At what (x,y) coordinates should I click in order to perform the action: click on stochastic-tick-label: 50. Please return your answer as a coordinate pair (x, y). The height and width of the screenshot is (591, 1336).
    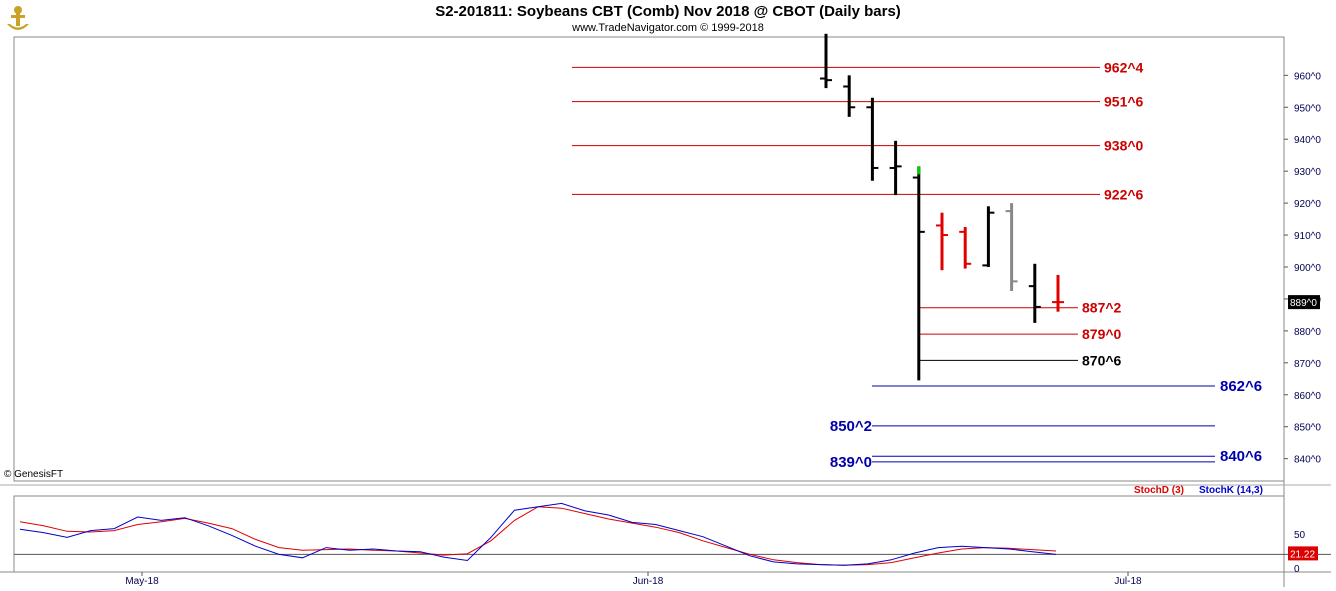
    Looking at the image, I should click on (1300, 535).